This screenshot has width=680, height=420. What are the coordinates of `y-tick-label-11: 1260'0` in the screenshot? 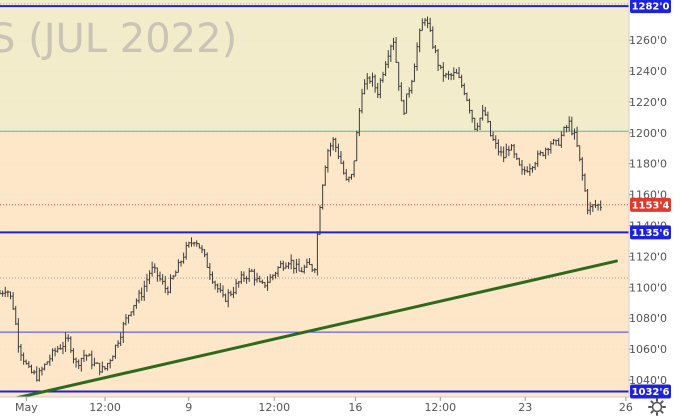 It's located at (648, 40).